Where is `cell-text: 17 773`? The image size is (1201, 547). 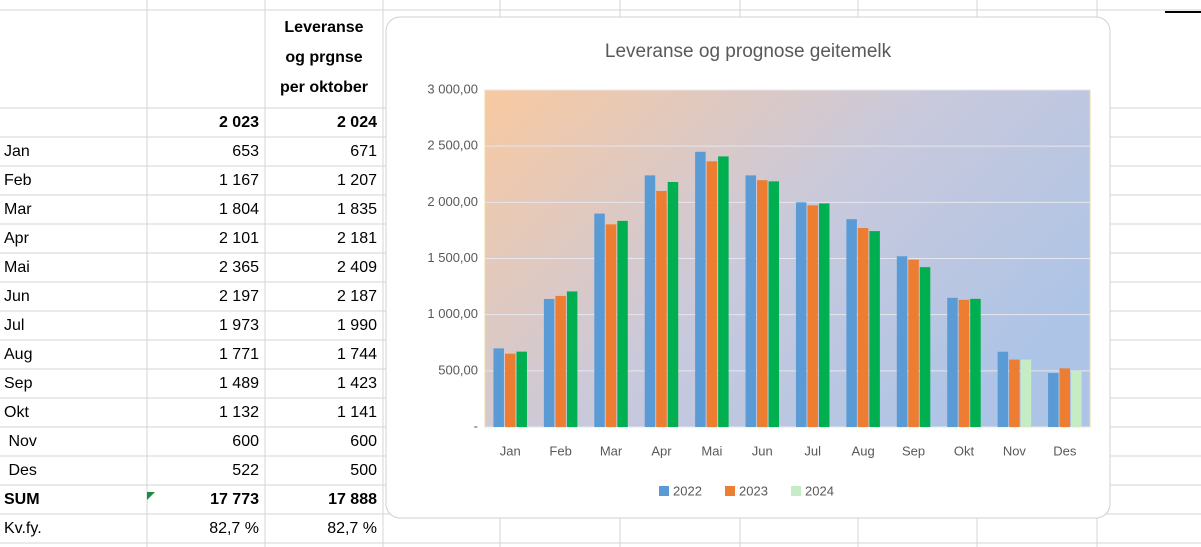 cell-text: 17 773 is located at coordinates (234, 499).